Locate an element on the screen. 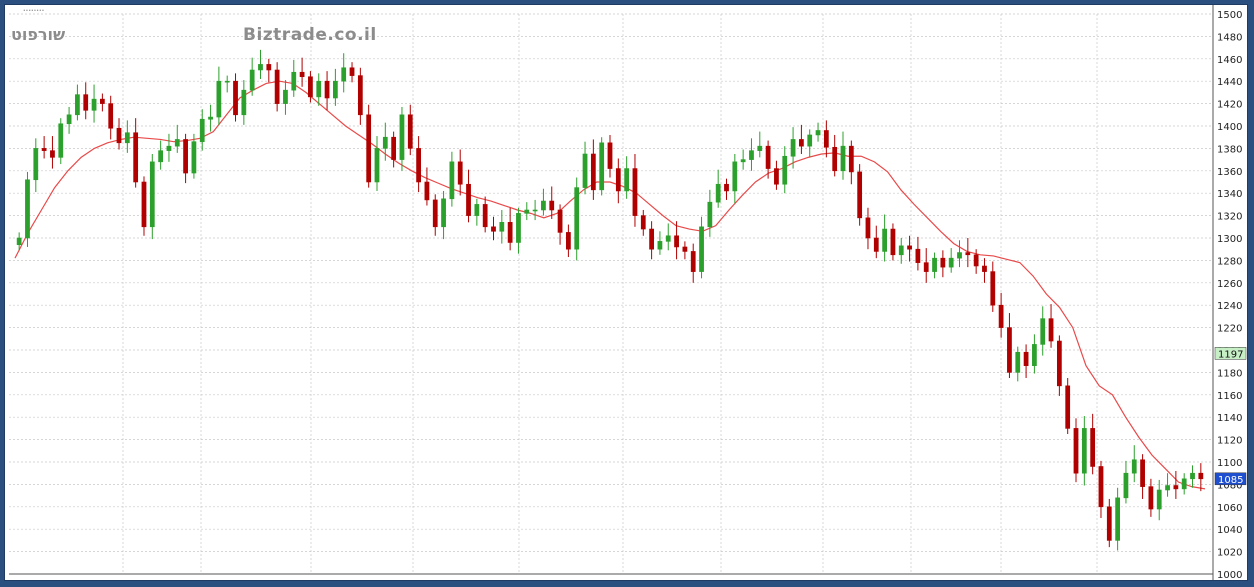 Image resolution: width=1254 pixels, height=587 pixels. price-markers: 1197 1085 is located at coordinates (1230, 416).